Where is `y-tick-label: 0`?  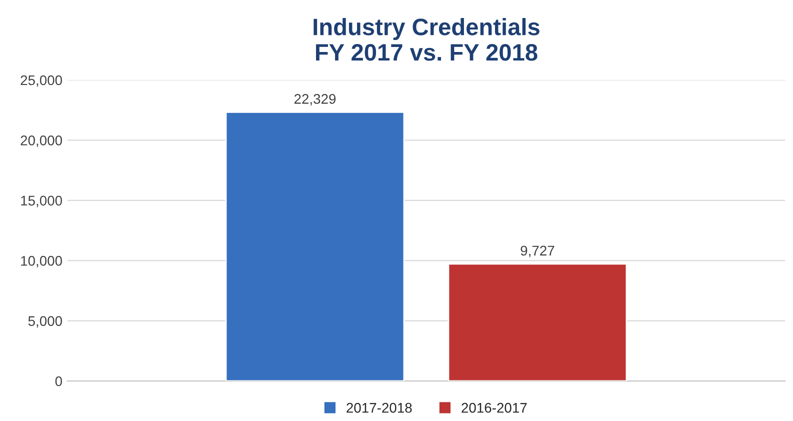
y-tick-label: 0 is located at coordinates (58, 381).